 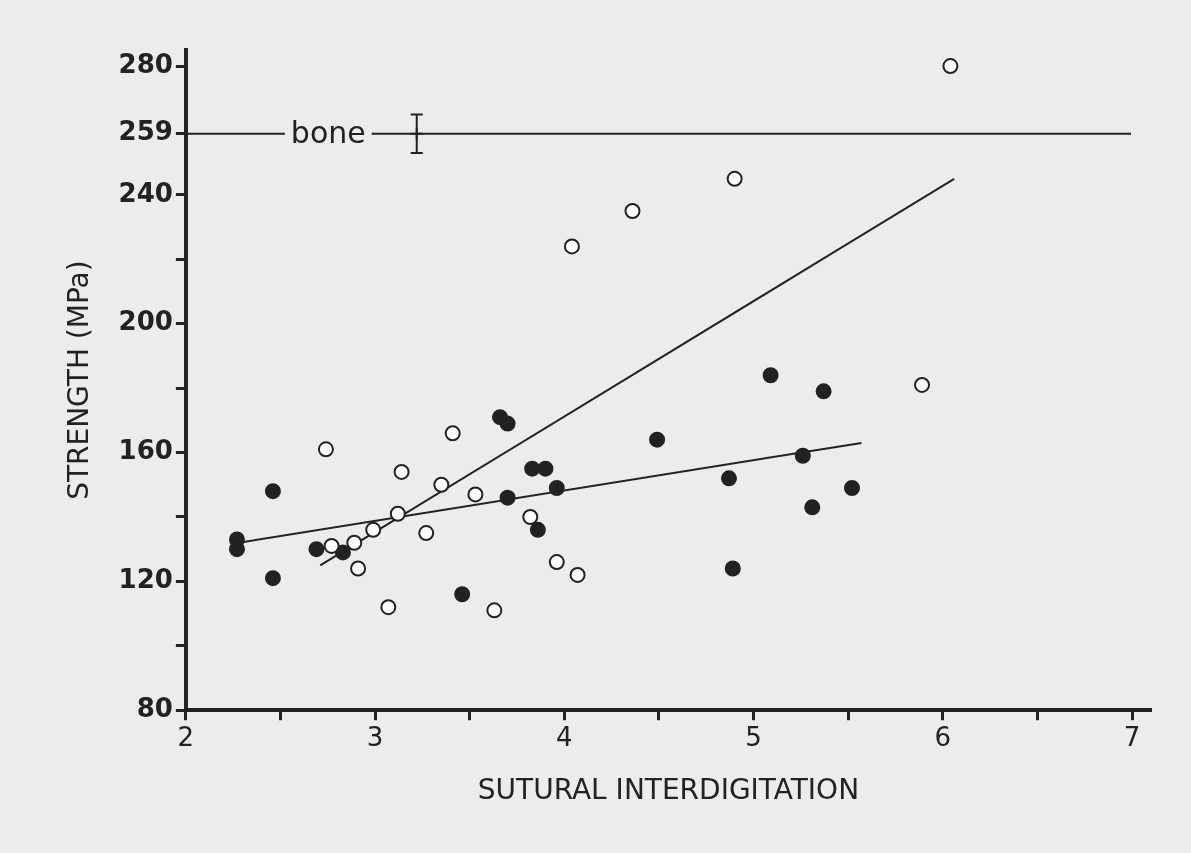 I want to click on y-tick-label: 240, so click(x=145, y=192).